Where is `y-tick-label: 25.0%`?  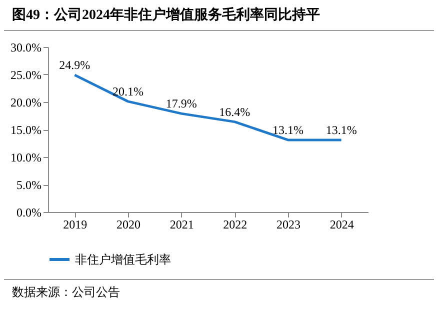
y-tick-label: 25.0% is located at coordinates (26, 75).